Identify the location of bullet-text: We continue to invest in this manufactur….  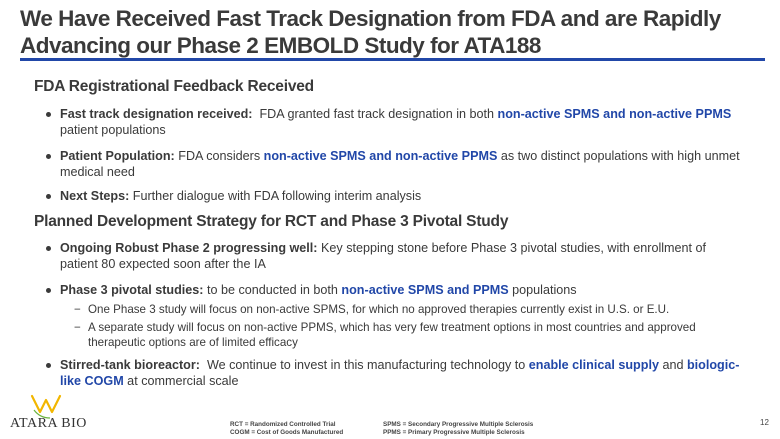
(364, 365).